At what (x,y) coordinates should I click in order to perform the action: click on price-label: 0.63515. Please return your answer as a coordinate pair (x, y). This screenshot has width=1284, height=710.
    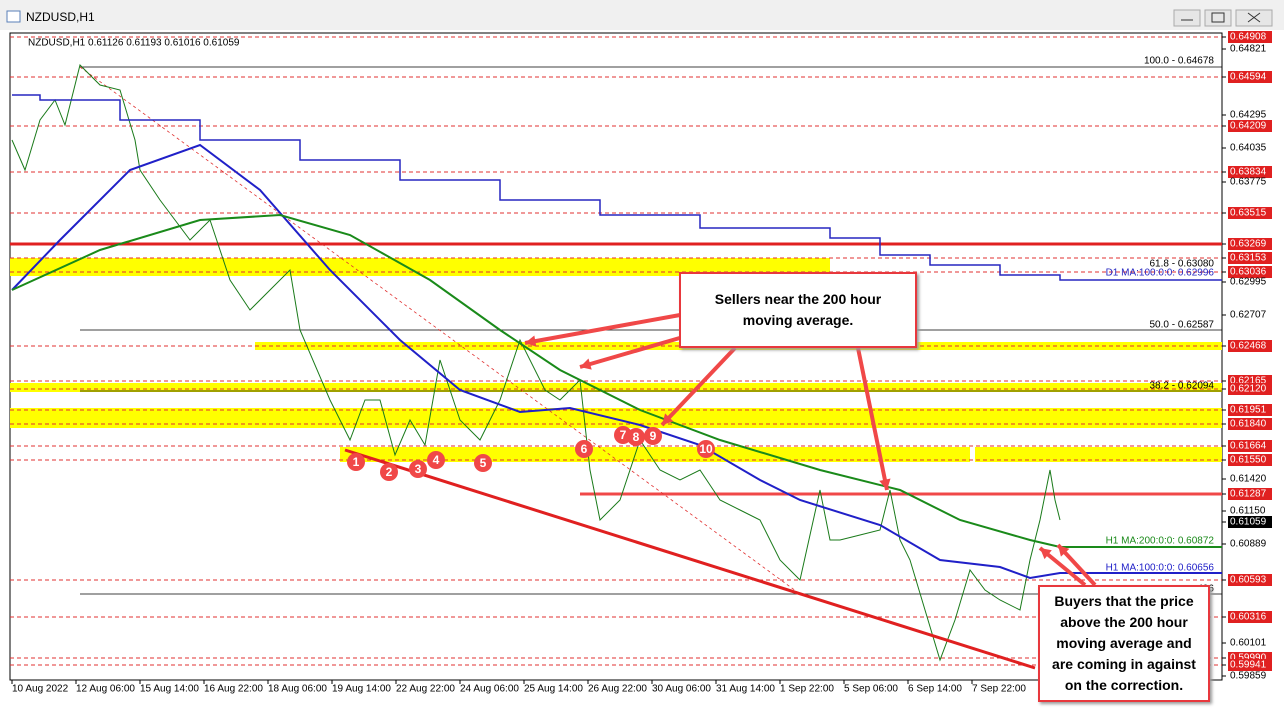
    Looking at the image, I should click on (1248, 213).